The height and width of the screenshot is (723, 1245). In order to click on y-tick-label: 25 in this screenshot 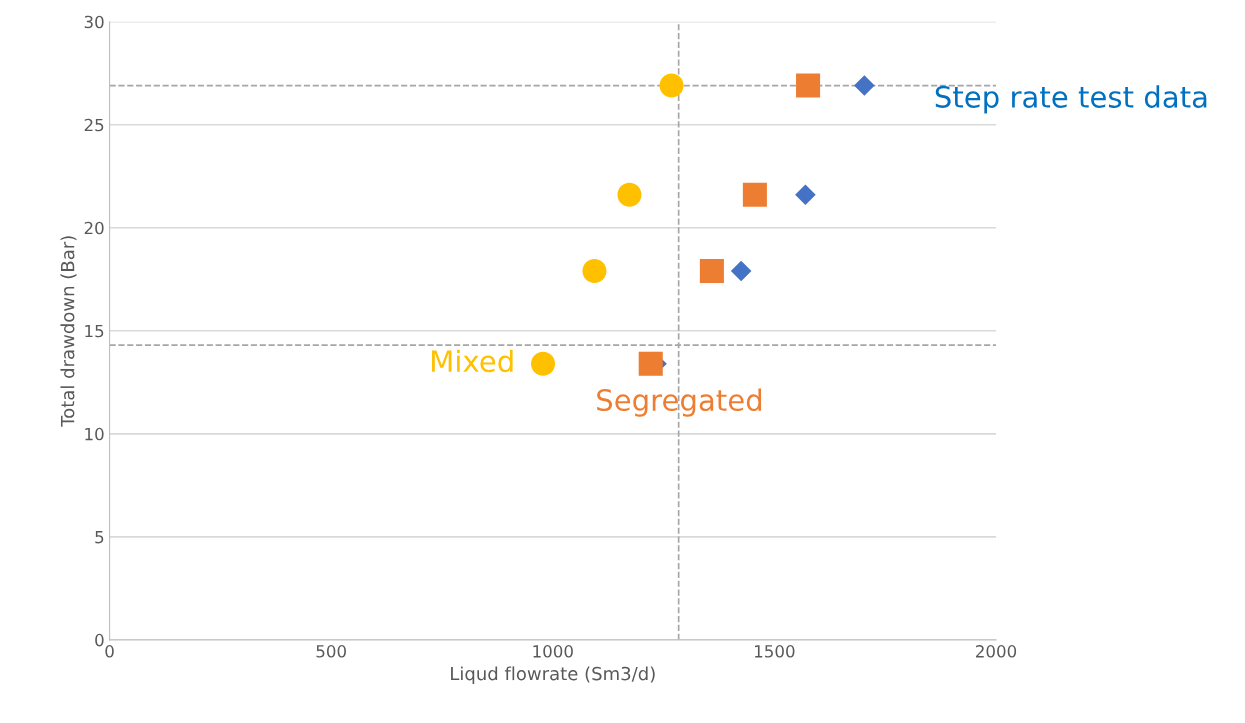, I will do `click(94, 125)`.